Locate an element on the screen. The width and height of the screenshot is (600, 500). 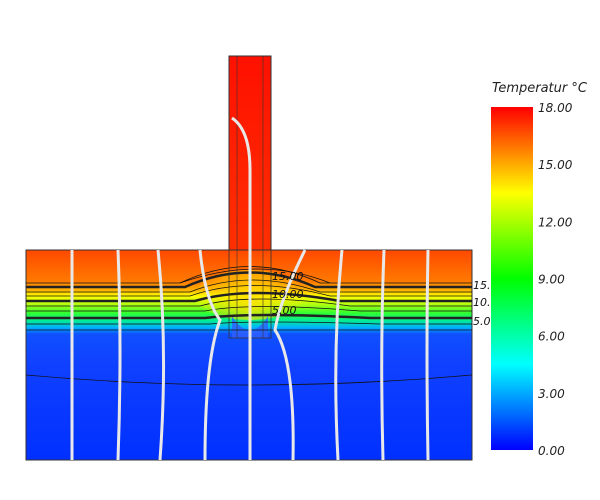
edge-label-5: 5.0 is located at coordinates (482, 321).